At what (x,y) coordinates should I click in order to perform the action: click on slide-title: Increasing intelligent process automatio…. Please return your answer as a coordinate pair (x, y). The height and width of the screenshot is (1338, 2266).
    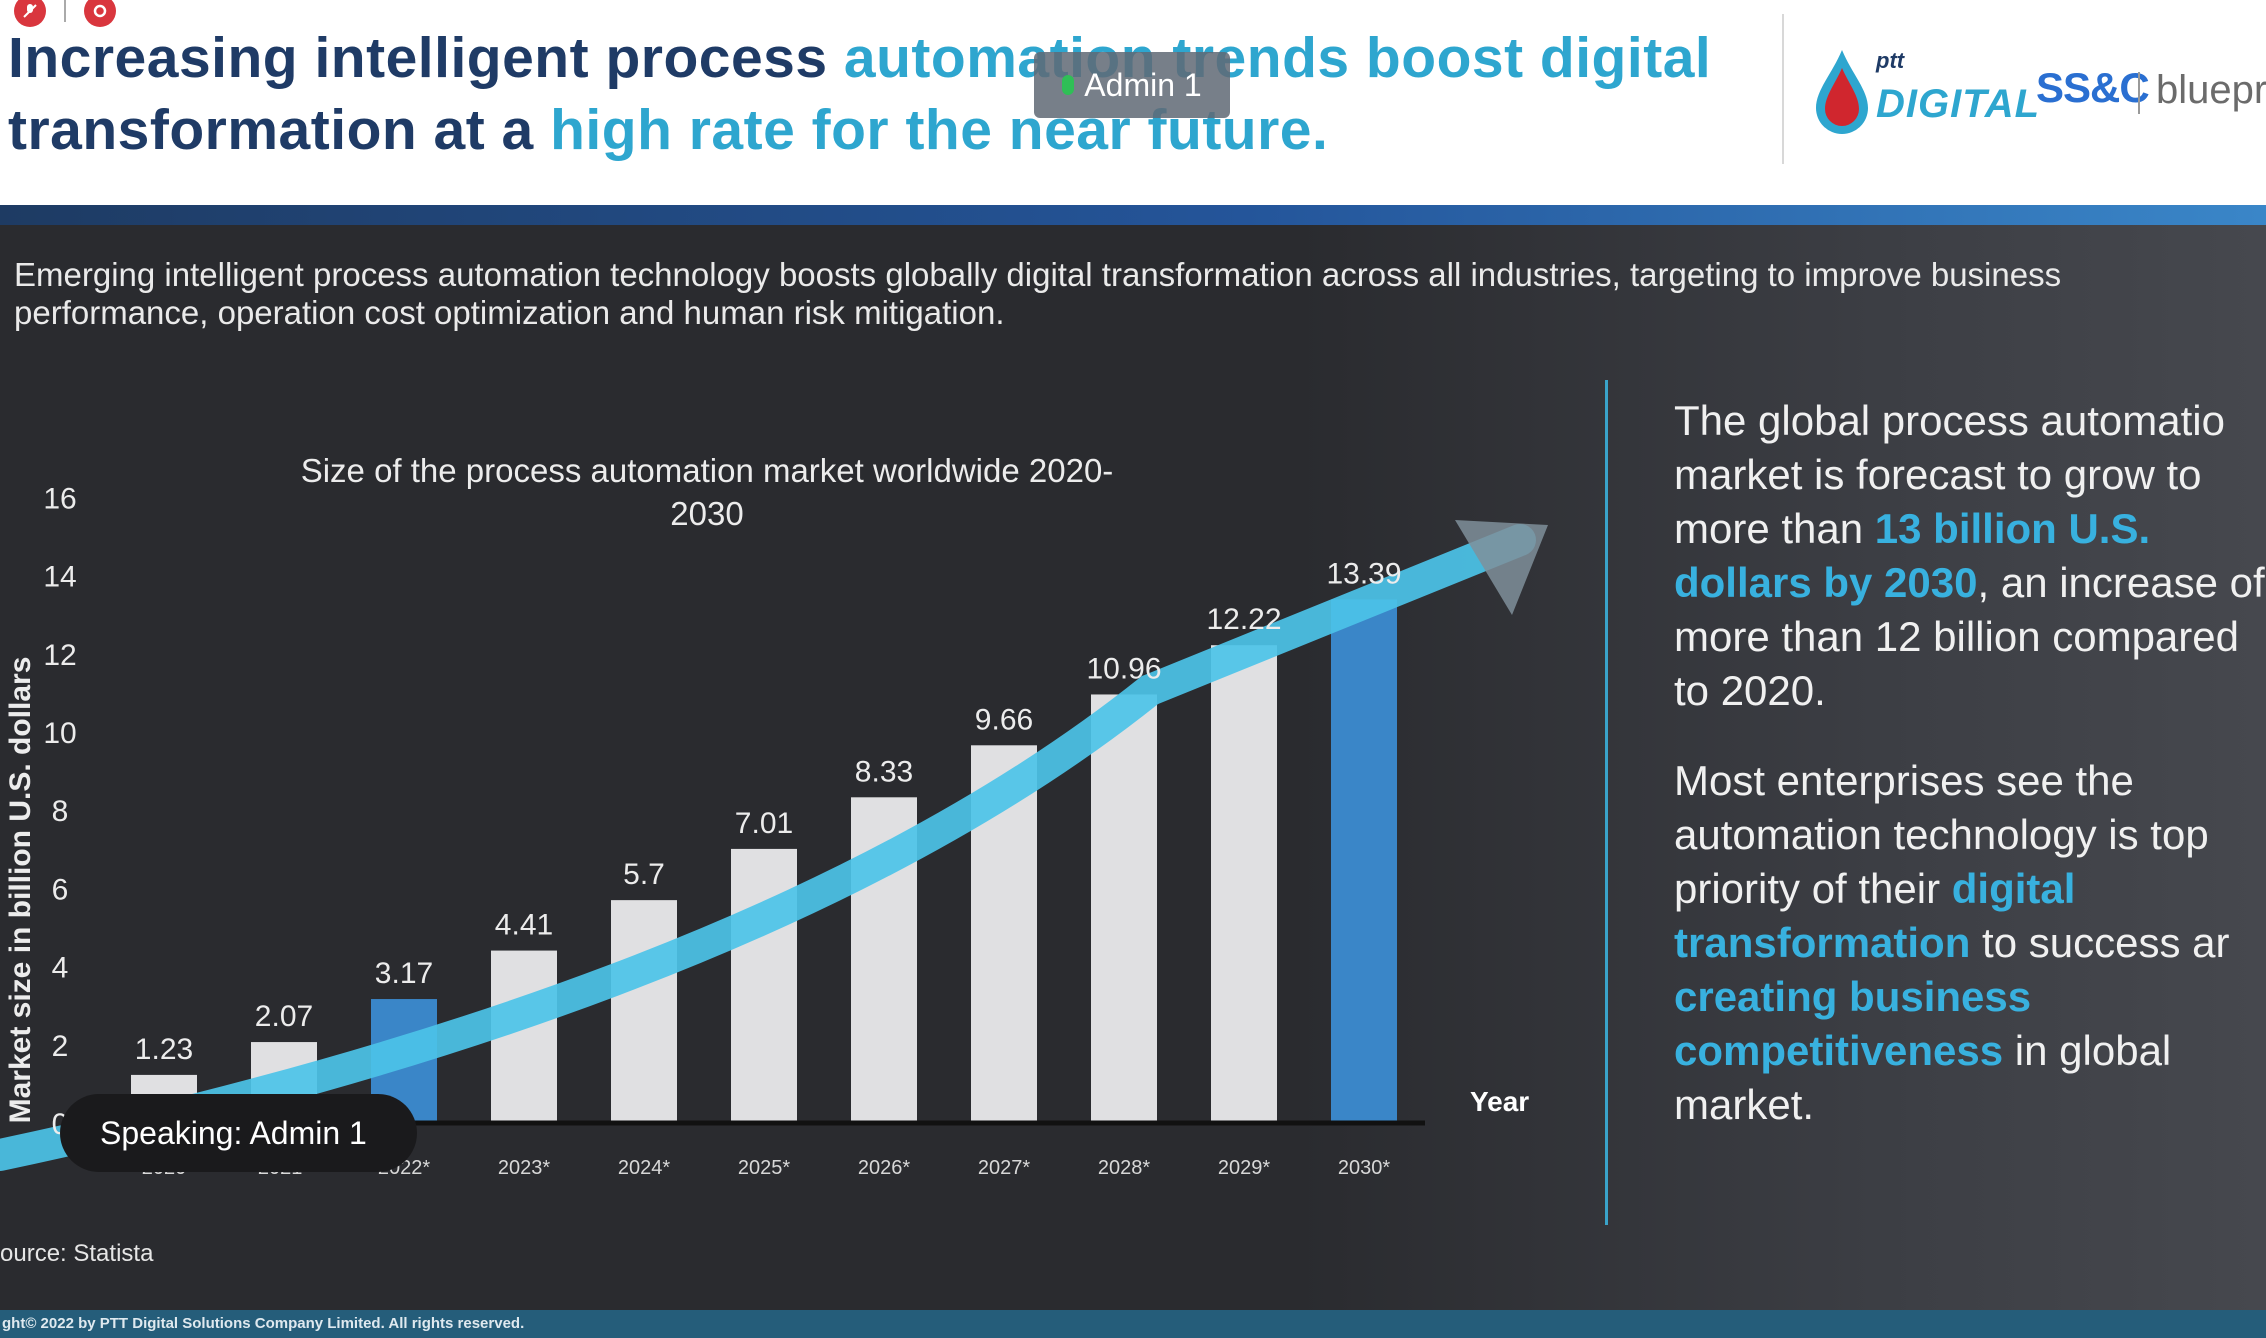
    Looking at the image, I should click on (898, 94).